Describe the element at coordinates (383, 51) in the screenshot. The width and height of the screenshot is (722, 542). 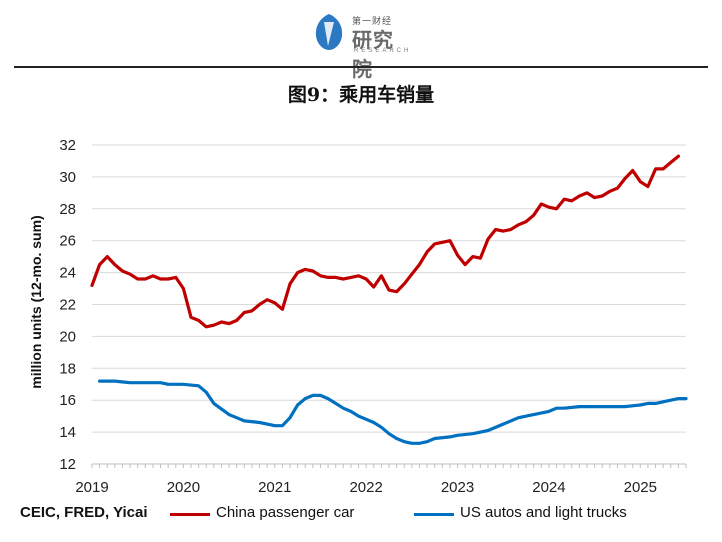
I see `logo-sub-text: RESEARCH` at that location.